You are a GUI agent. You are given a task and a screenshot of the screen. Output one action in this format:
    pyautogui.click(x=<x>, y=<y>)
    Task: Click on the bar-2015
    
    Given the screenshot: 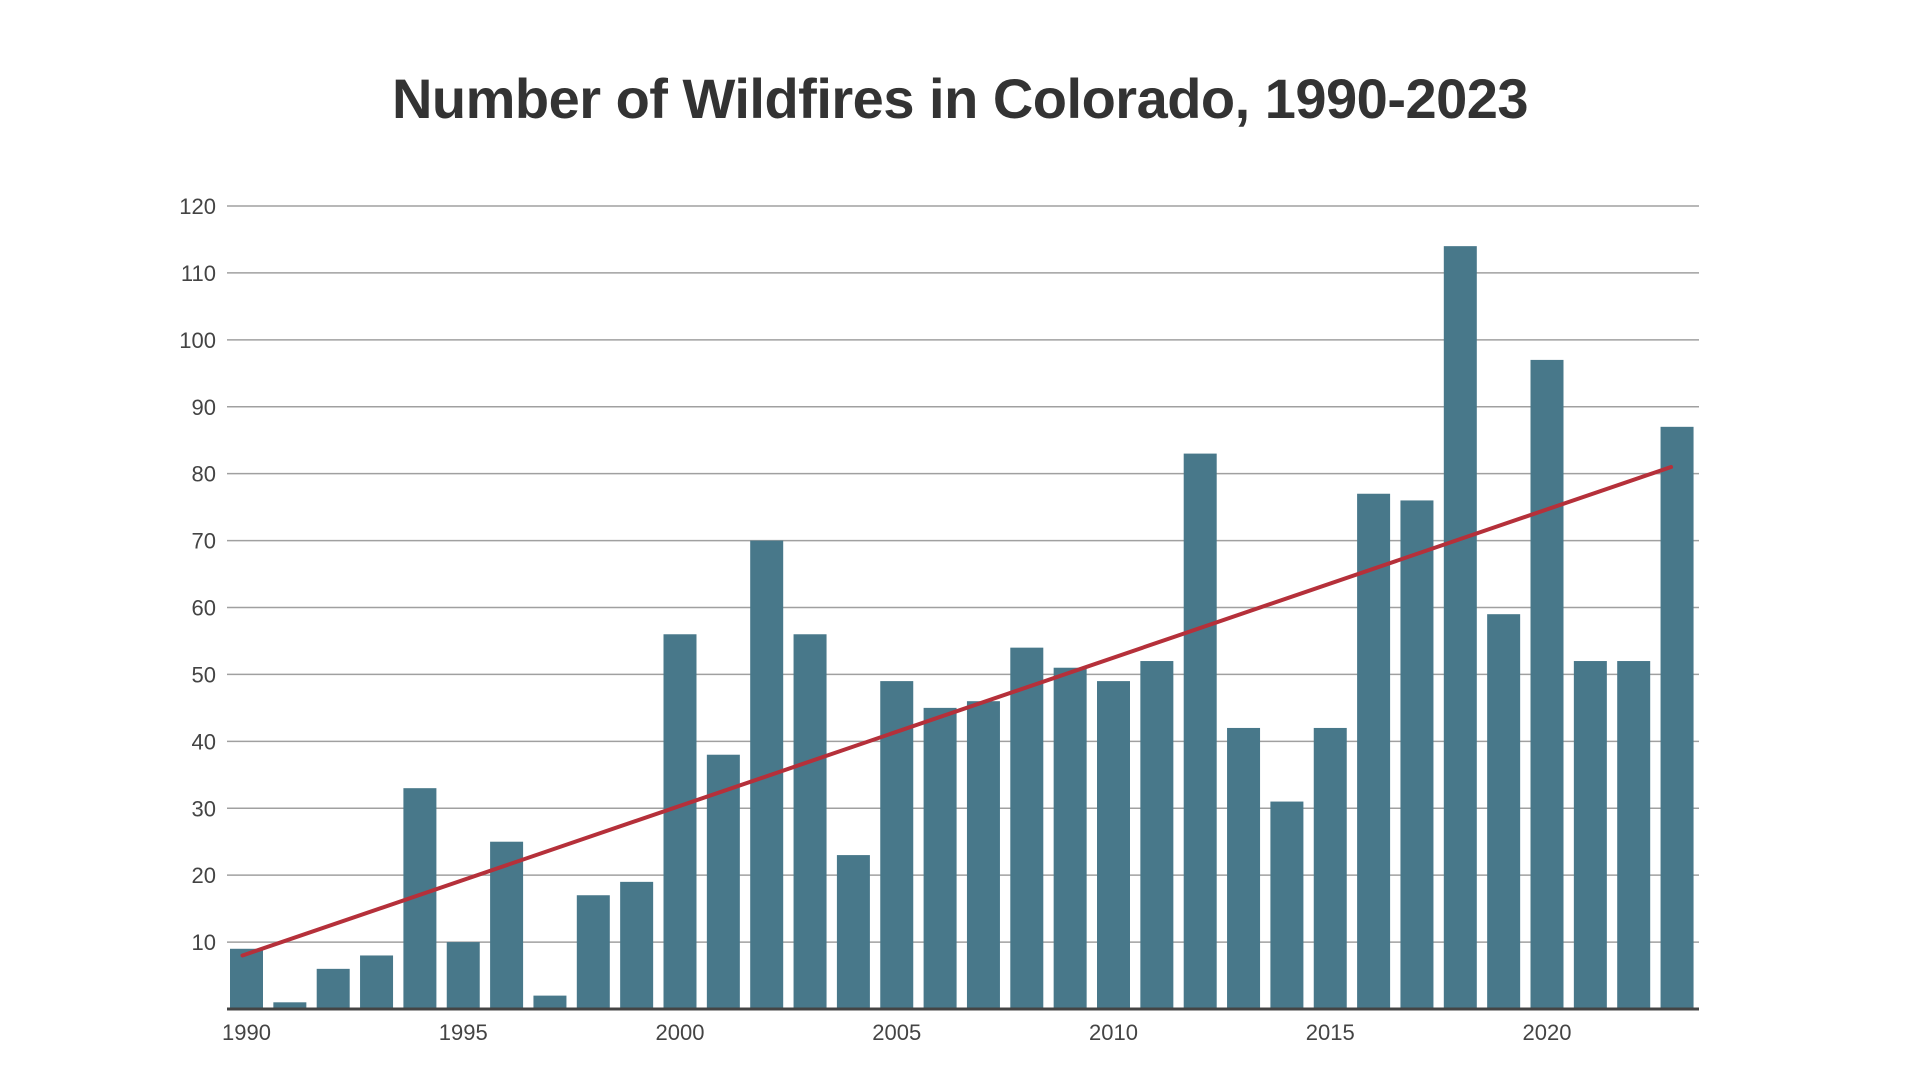 What is the action you would take?
    pyautogui.click(x=1330, y=868)
    